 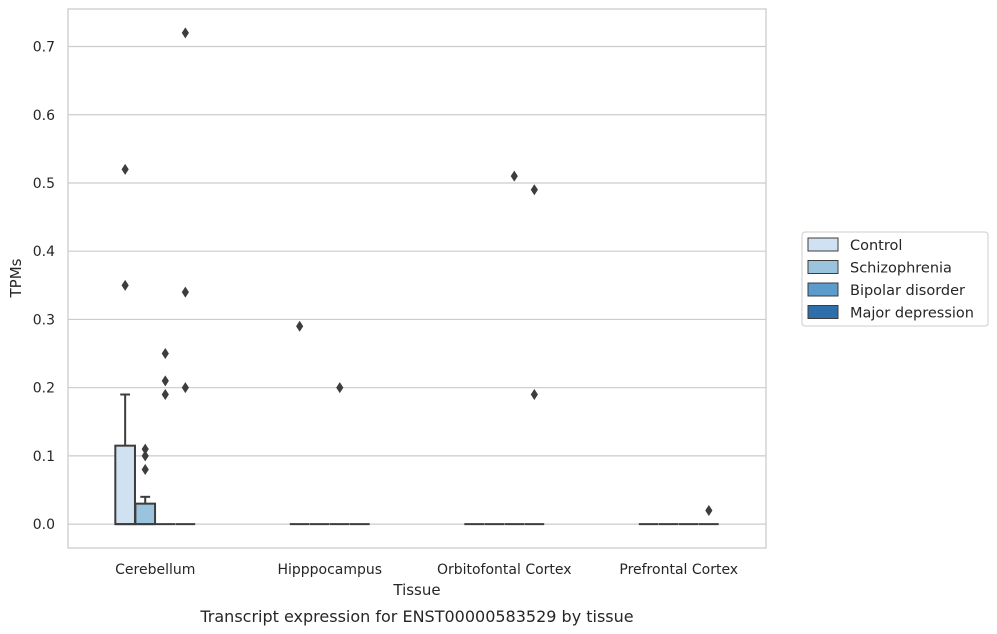 I want to click on y-tick-label: 0.7, so click(x=44, y=48).